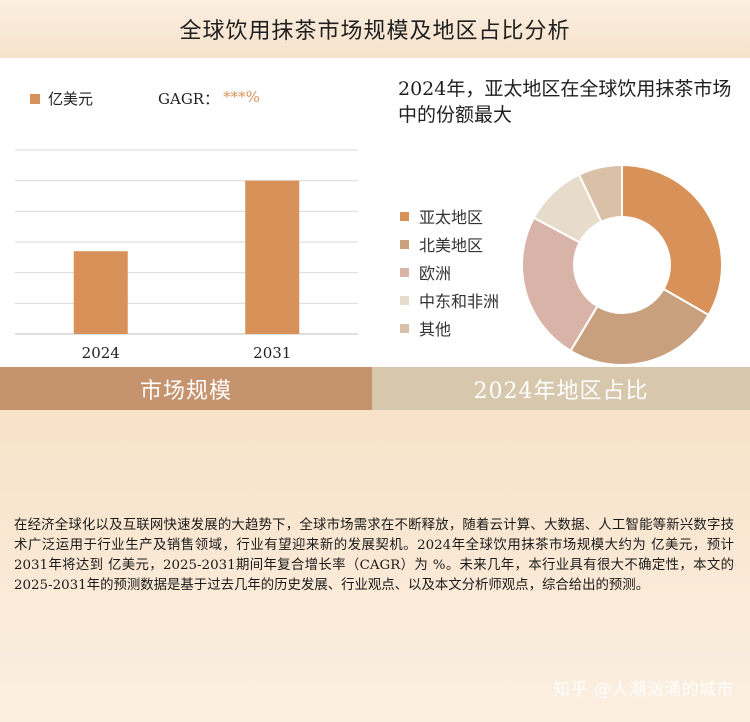  I want to click on cagr-value: ***%, so click(241, 97).